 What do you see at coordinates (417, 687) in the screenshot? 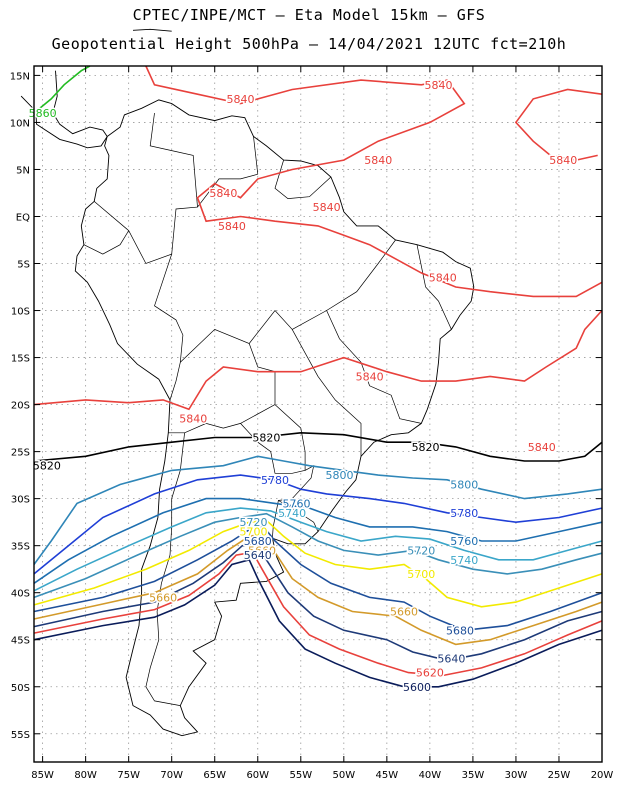
I see `contour-label: 5600` at bounding box center [417, 687].